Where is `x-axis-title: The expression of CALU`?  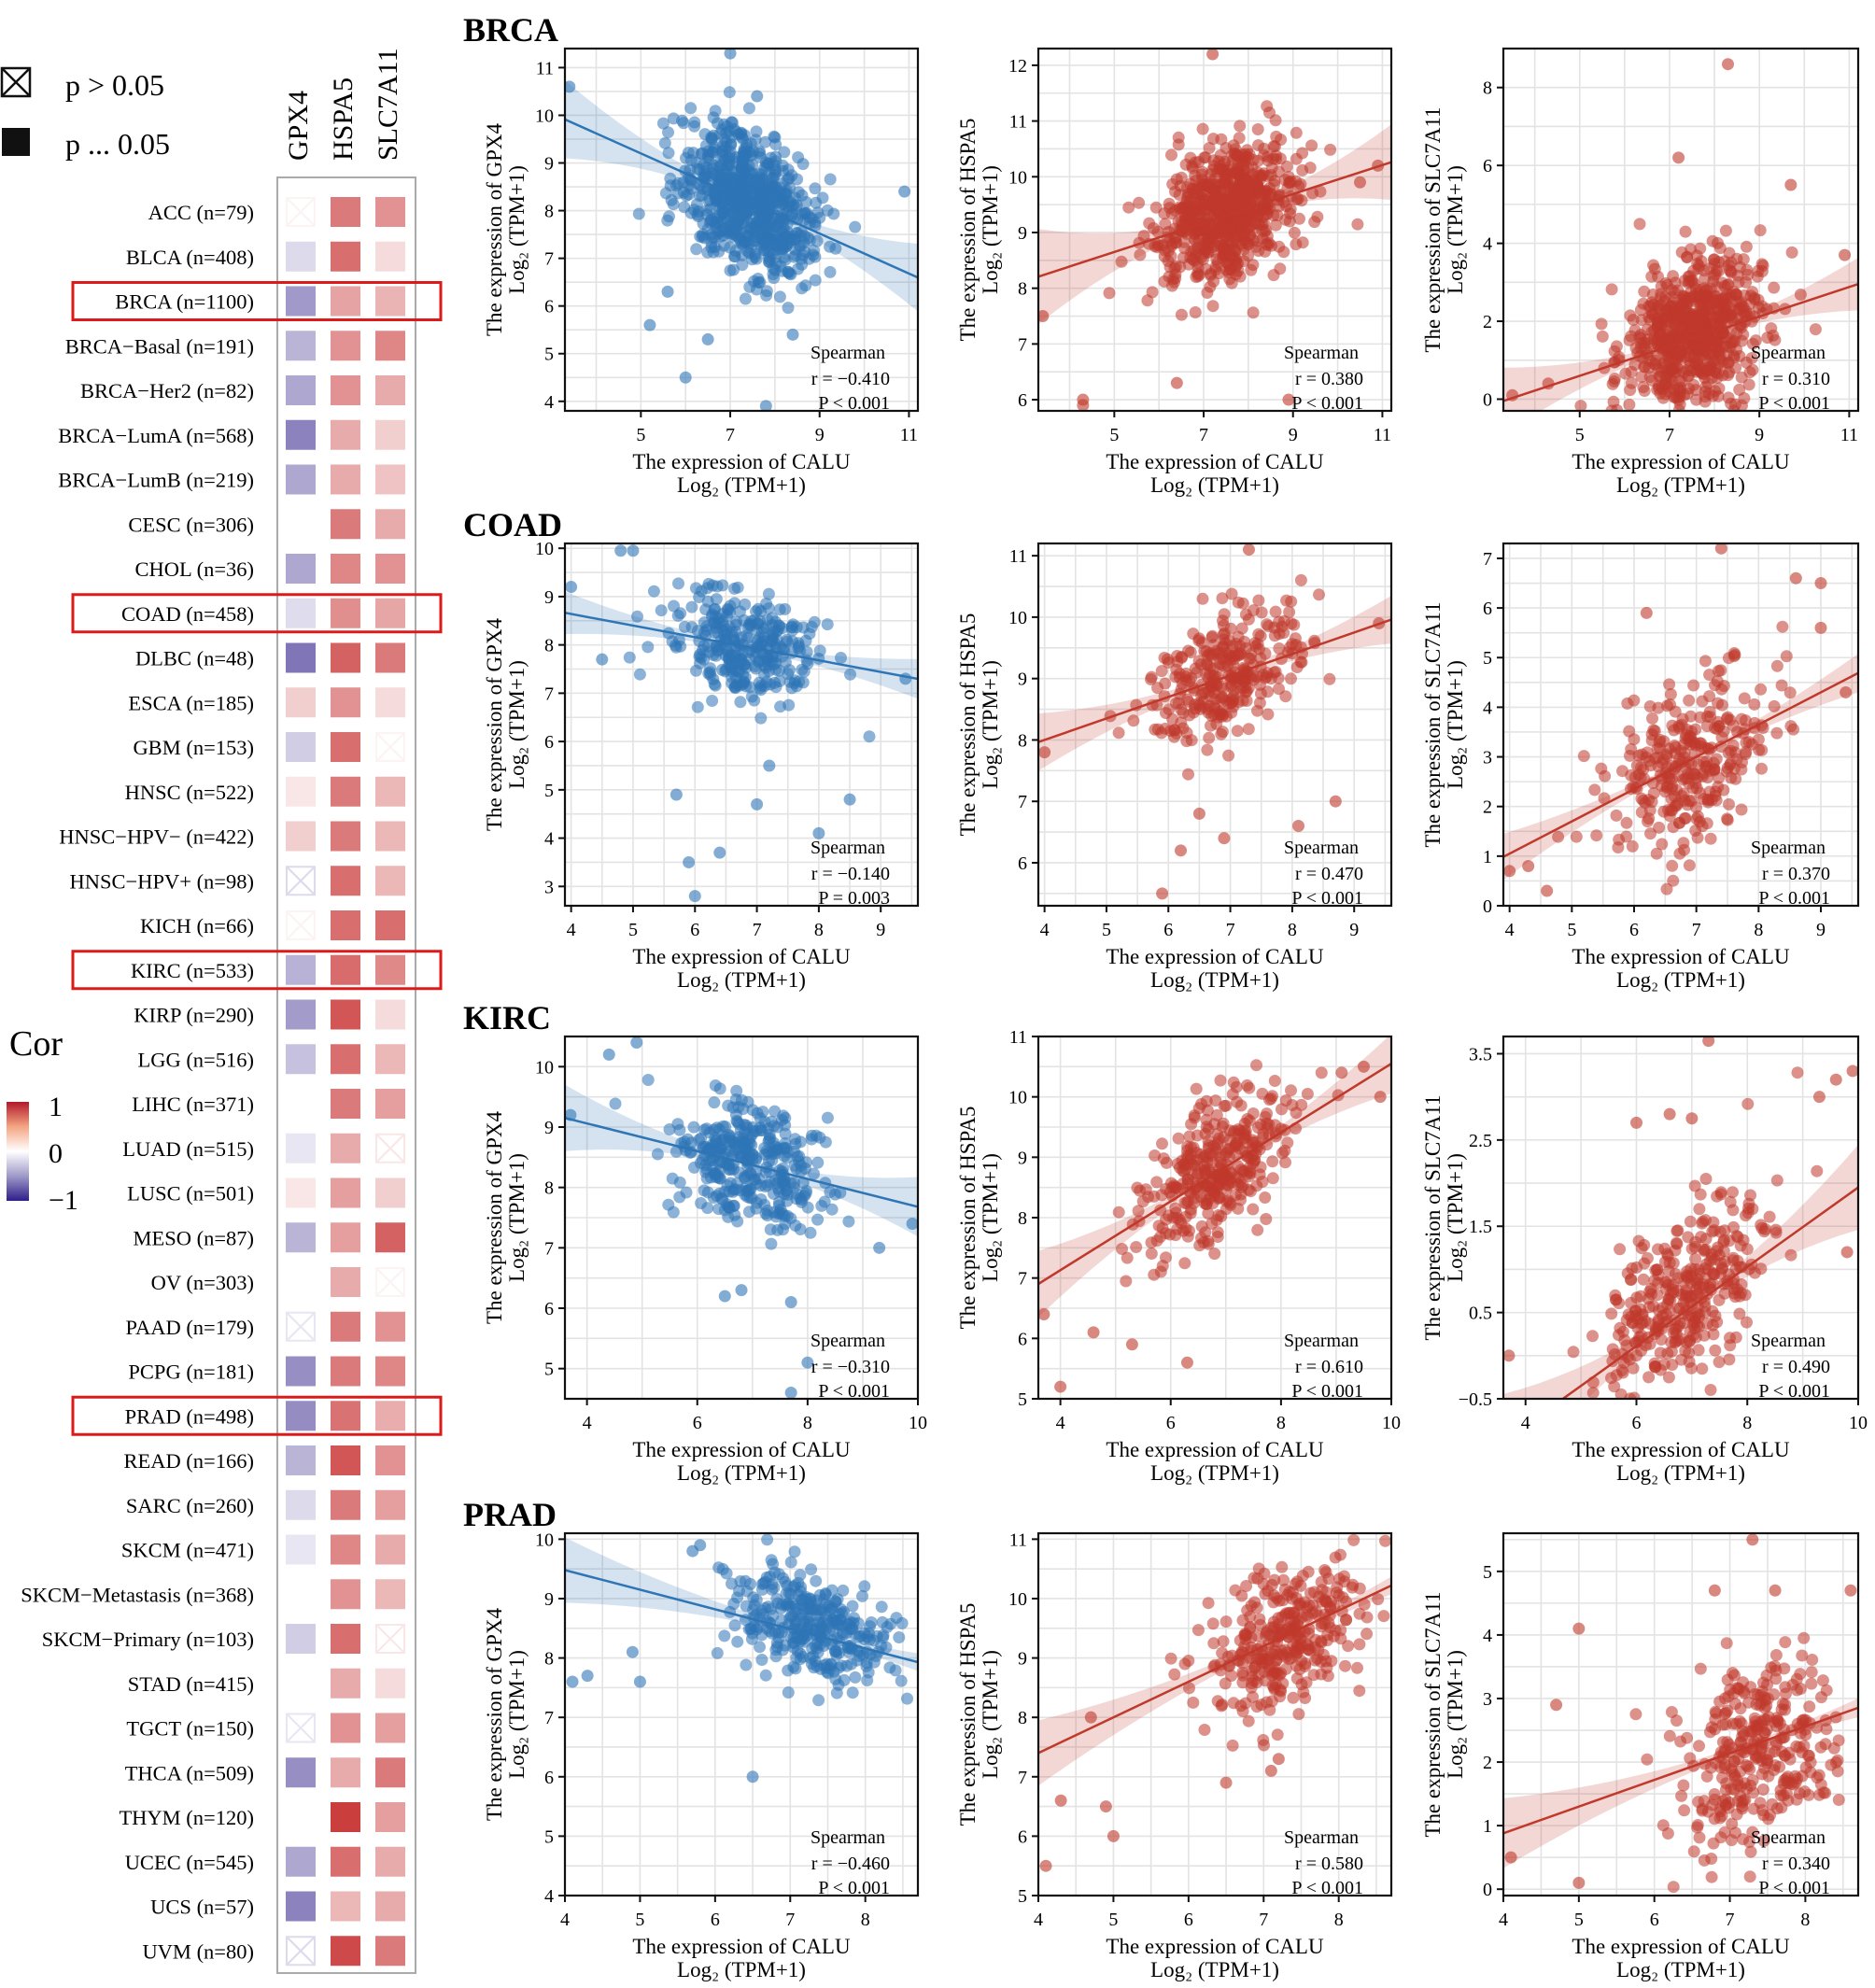
x-axis-title: The expression of CALU is located at coordinates (1681, 462).